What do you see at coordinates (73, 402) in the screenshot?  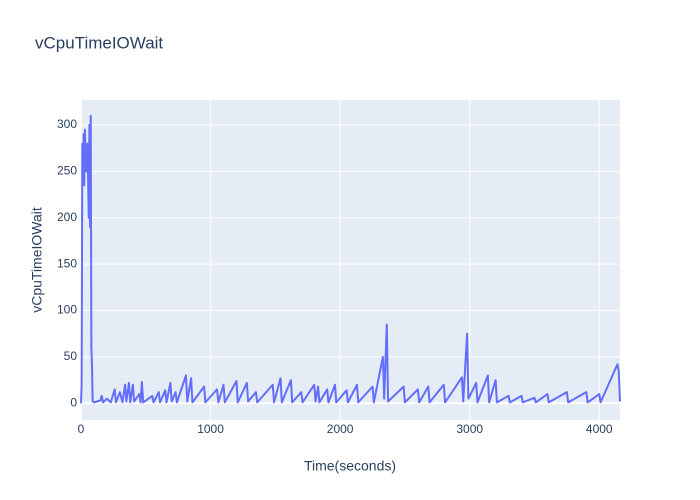 I see `y-tick-label: 0` at bounding box center [73, 402].